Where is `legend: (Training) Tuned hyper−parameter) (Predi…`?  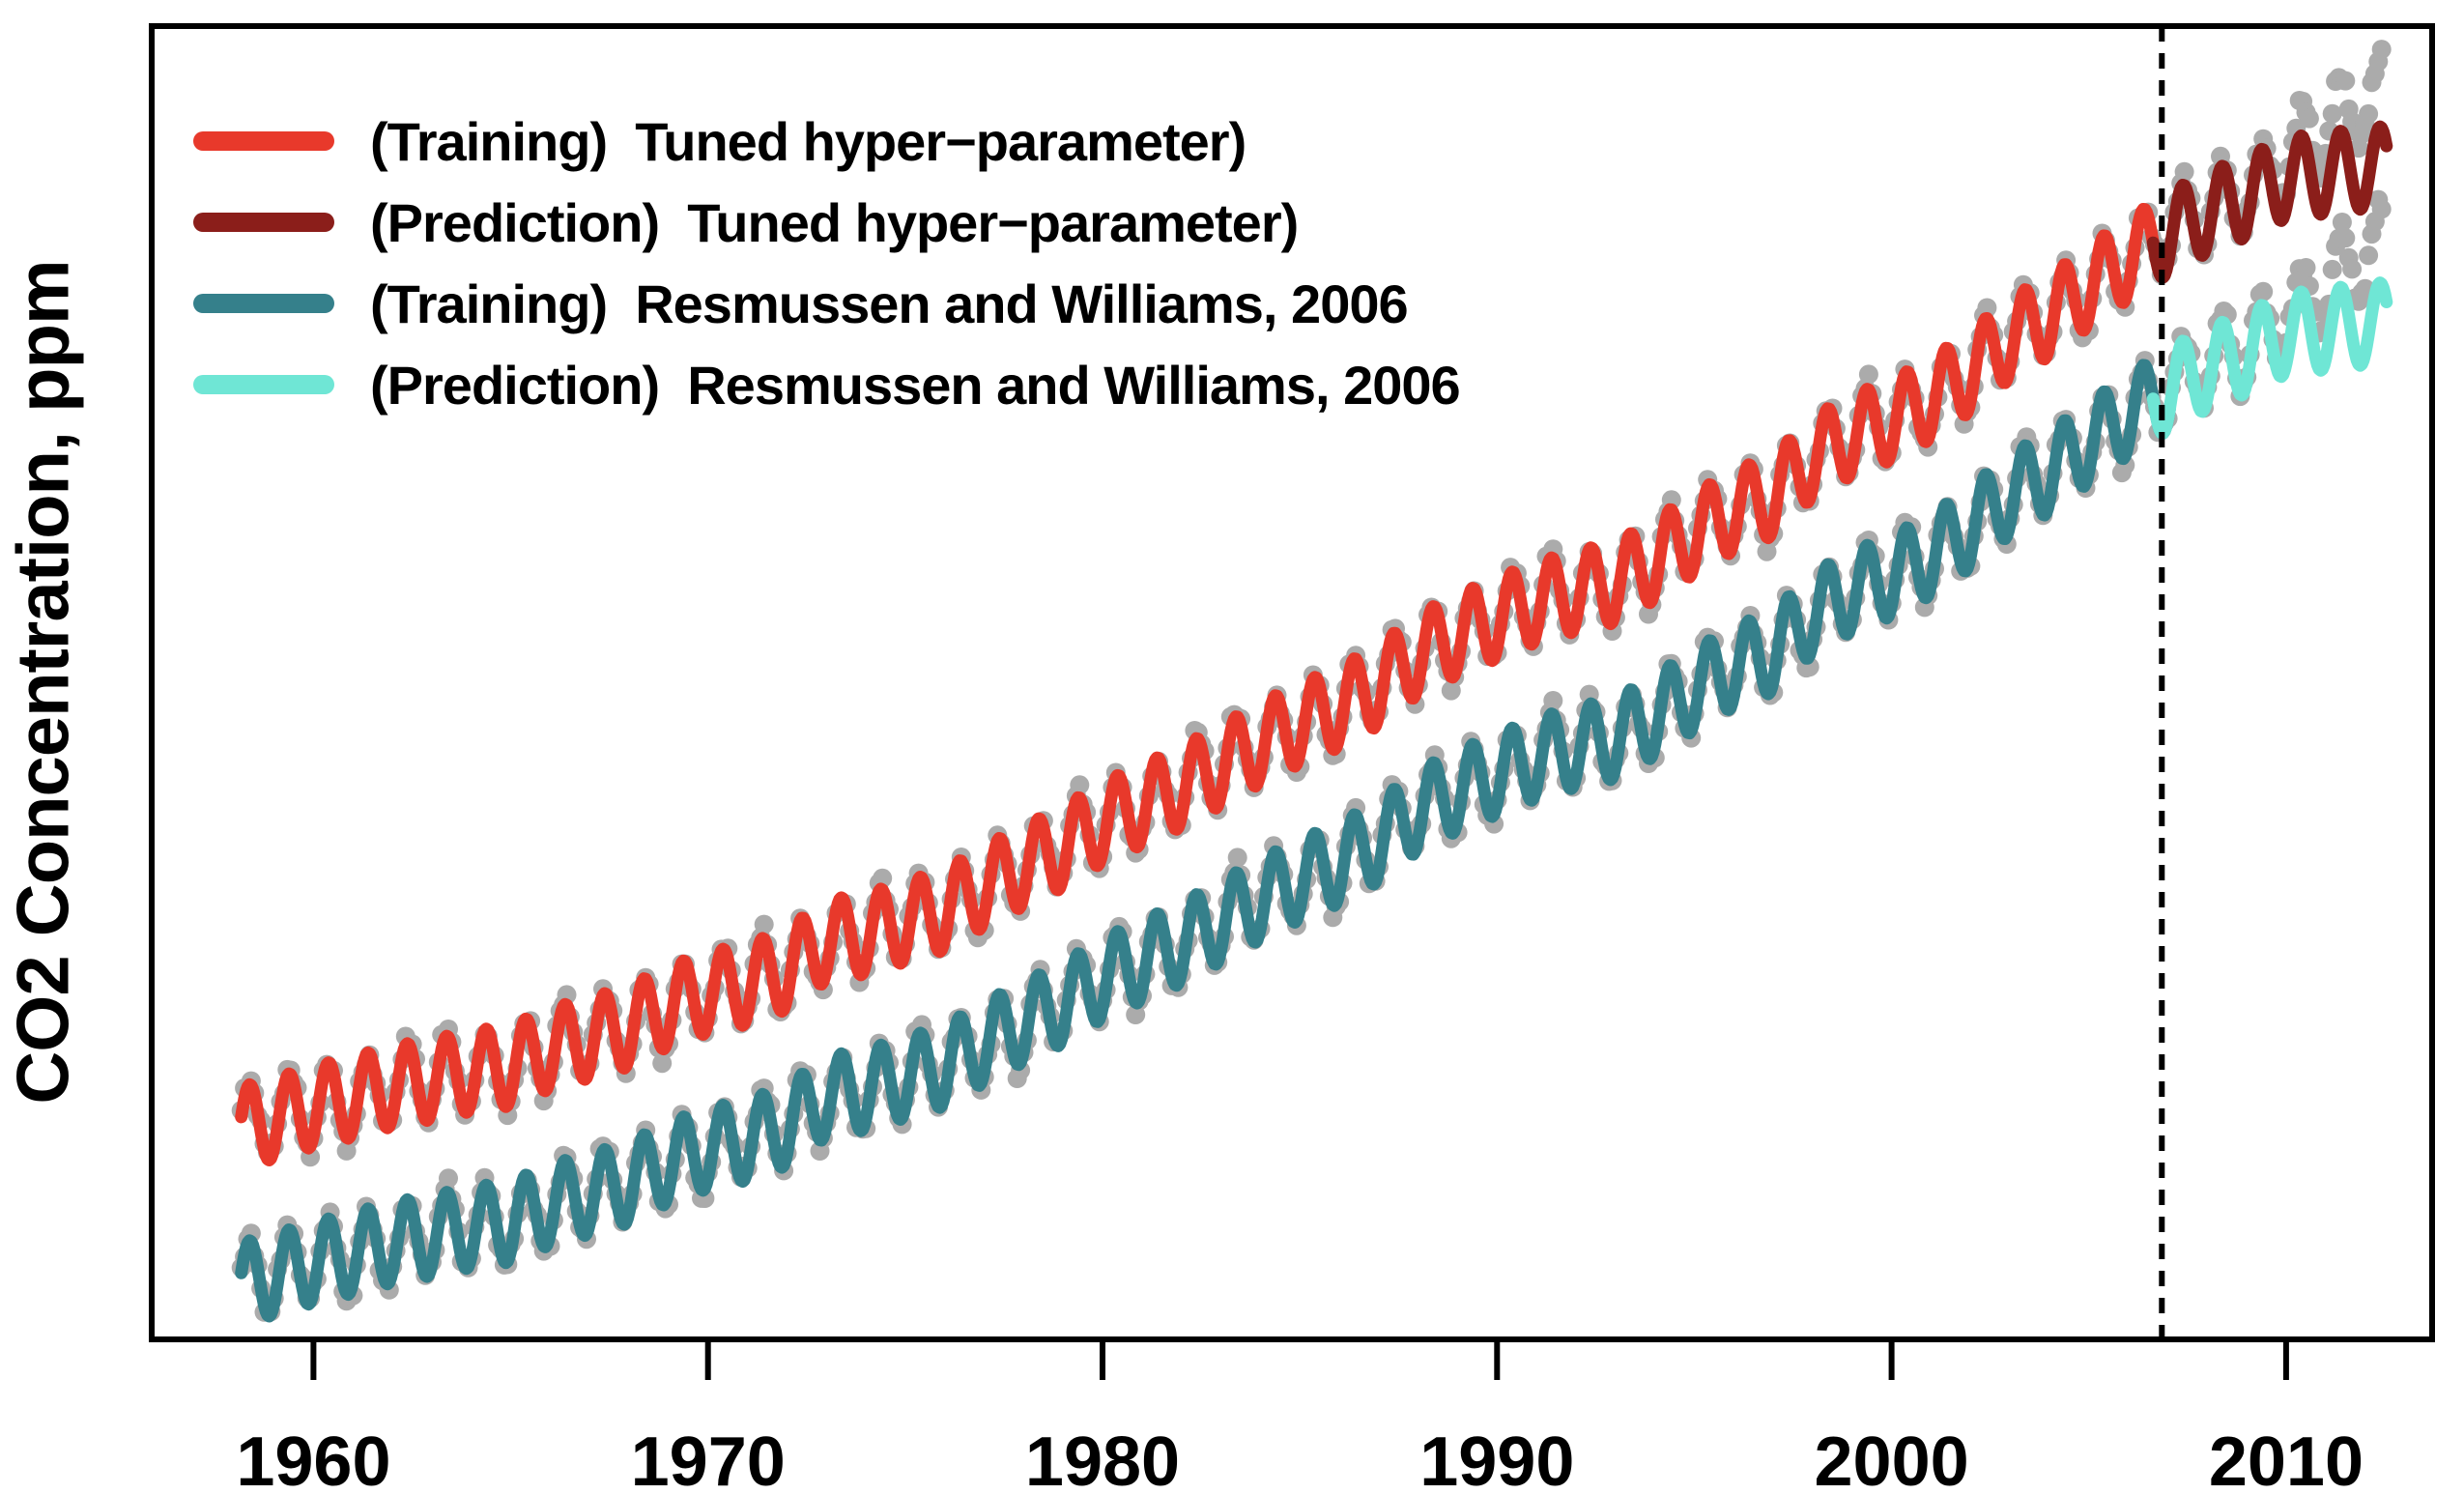
legend: (Training) Tuned hyper−parameter) (Predi… is located at coordinates (827, 263).